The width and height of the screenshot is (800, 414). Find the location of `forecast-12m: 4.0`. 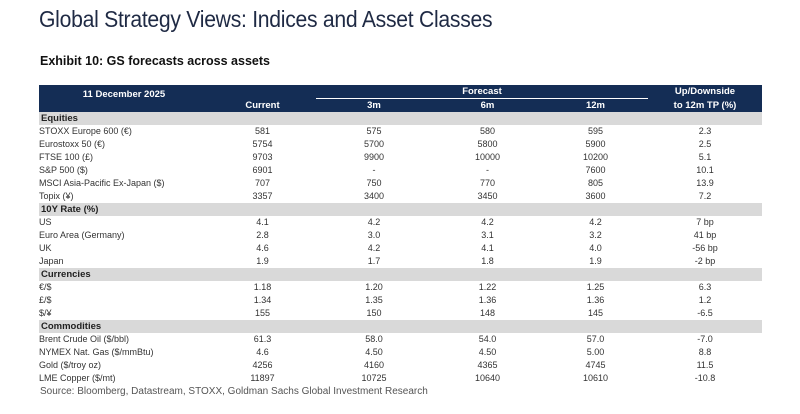

forecast-12m: 4.0 is located at coordinates (595, 248).